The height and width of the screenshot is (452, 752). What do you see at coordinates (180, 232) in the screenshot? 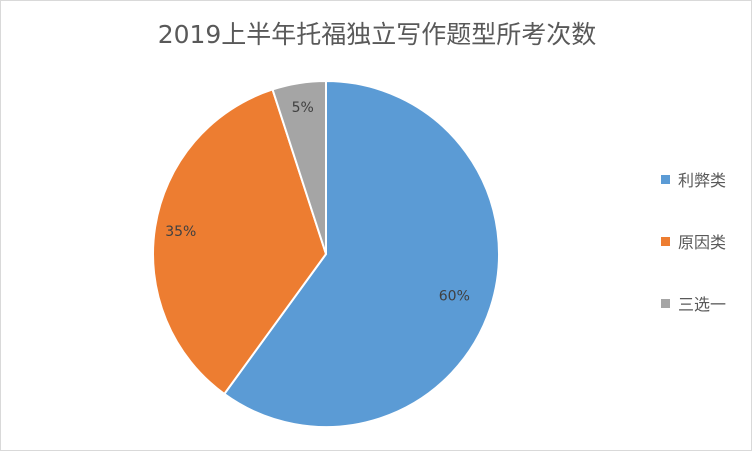
I see `data-label-1: 35%` at bounding box center [180, 232].